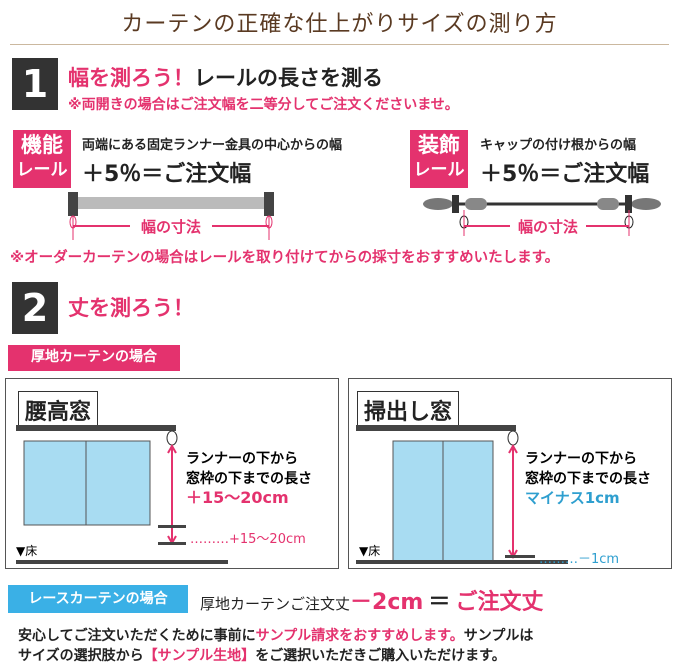 Image resolution: width=679 pixels, height=667 pixels. I want to click on dim-value: ………+15～20cm, so click(248, 539).